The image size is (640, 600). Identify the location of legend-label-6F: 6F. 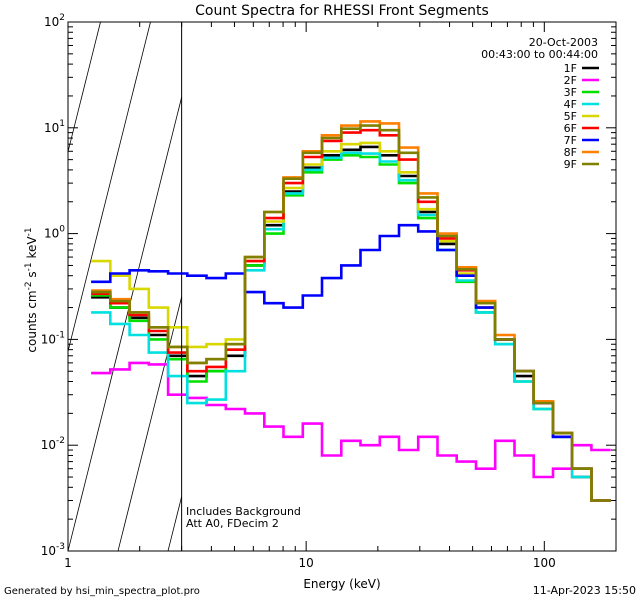
(570, 128).